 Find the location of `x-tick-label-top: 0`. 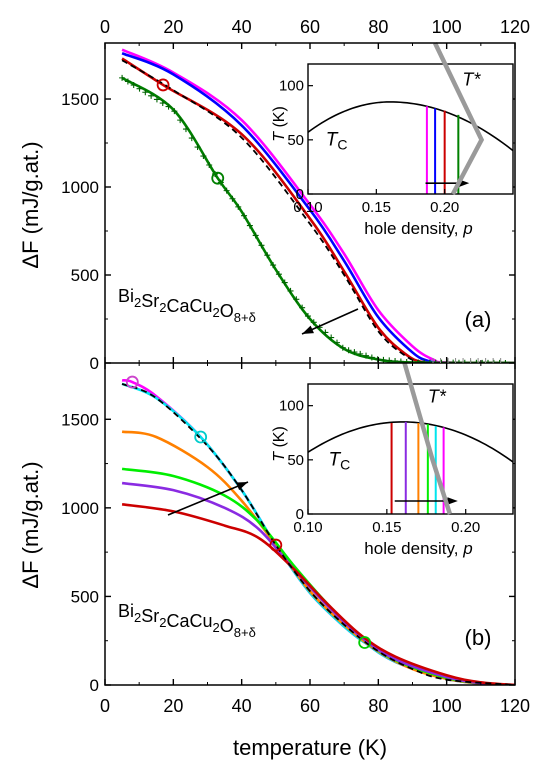

x-tick-label-top: 0 is located at coordinates (105, 27).